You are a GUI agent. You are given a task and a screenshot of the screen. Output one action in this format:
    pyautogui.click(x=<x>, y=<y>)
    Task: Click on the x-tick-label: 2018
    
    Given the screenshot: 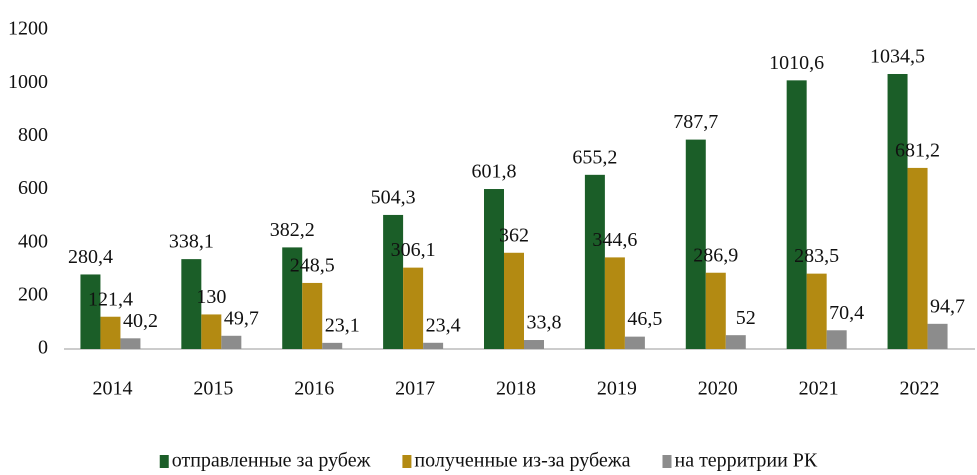 What is the action you would take?
    pyautogui.click(x=516, y=389)
    